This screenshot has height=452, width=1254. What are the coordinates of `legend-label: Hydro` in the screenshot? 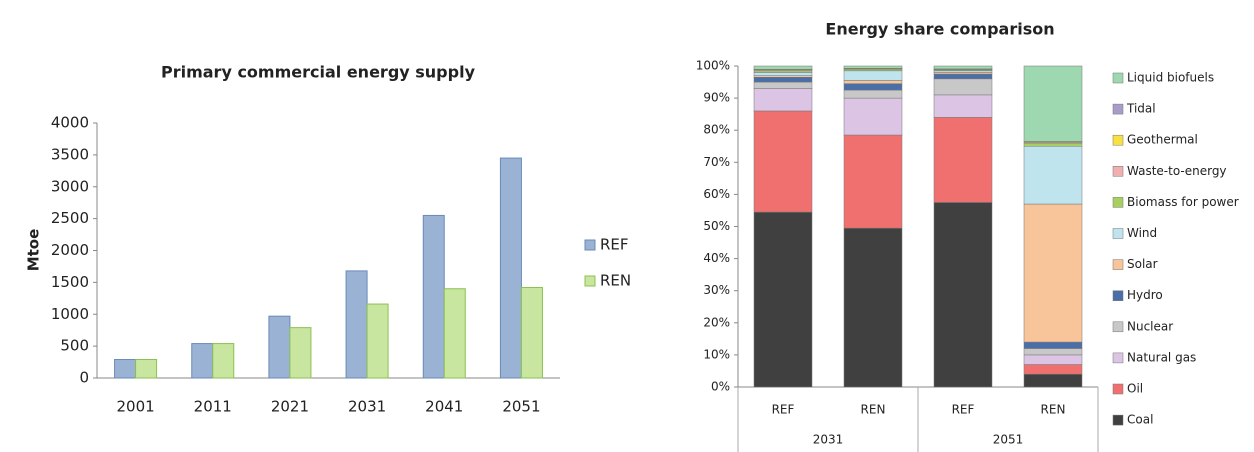 It's located at (1145, 295).